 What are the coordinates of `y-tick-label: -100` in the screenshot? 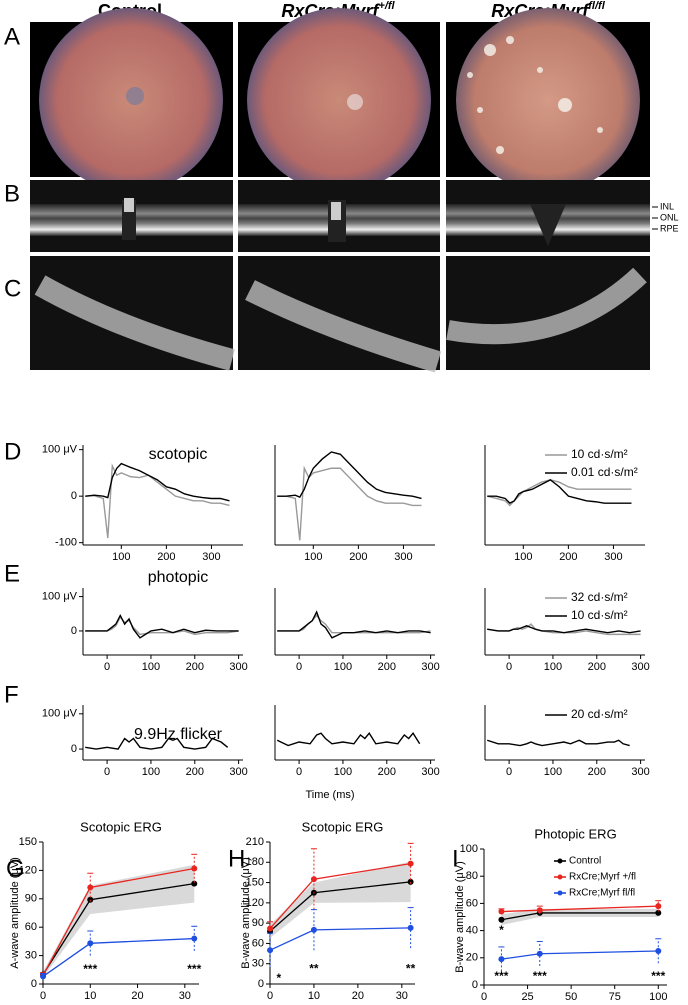 It's located at (66, 543).